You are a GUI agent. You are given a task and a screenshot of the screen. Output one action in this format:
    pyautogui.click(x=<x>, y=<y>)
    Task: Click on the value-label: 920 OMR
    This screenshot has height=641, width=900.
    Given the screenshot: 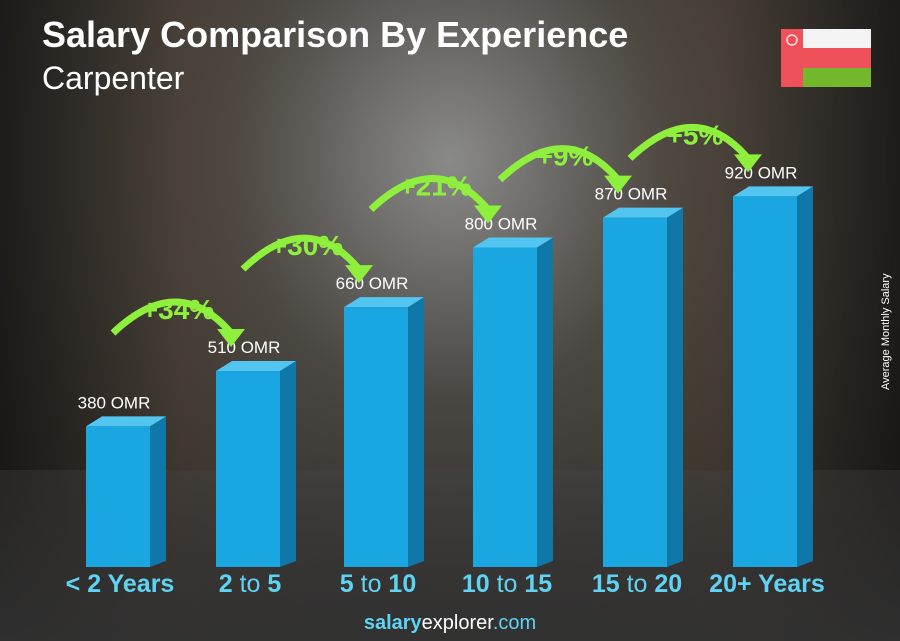 What is the action you would take?
    pyautogui.click(x=761, y=172)
    